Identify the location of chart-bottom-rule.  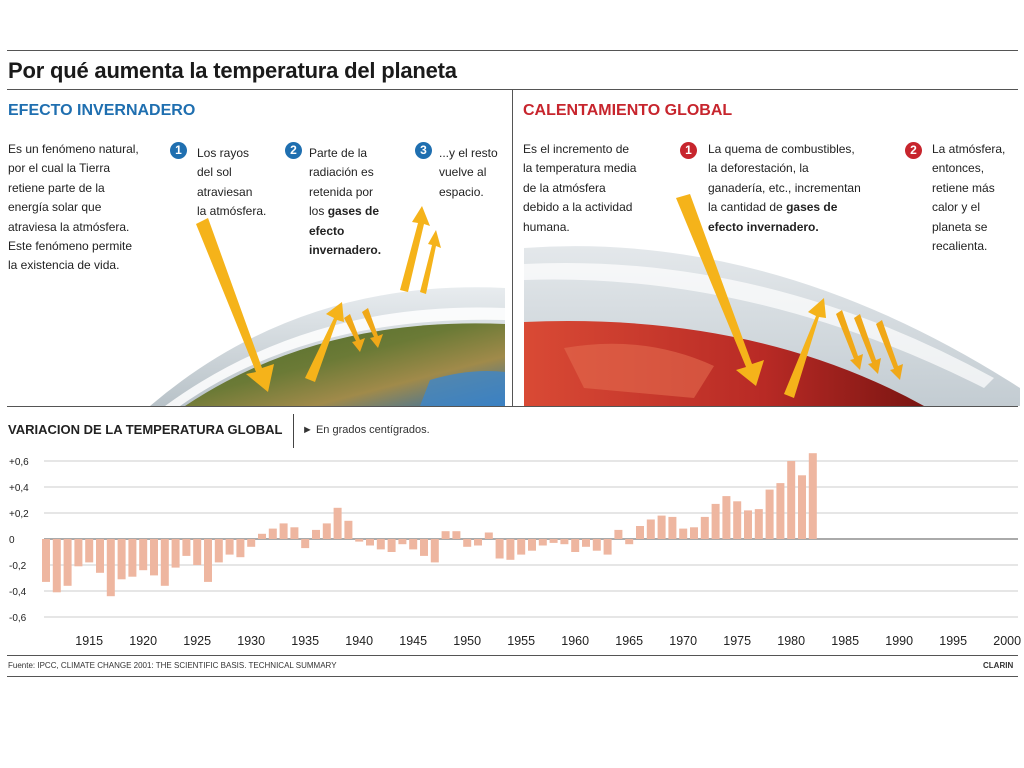
(512, 655).